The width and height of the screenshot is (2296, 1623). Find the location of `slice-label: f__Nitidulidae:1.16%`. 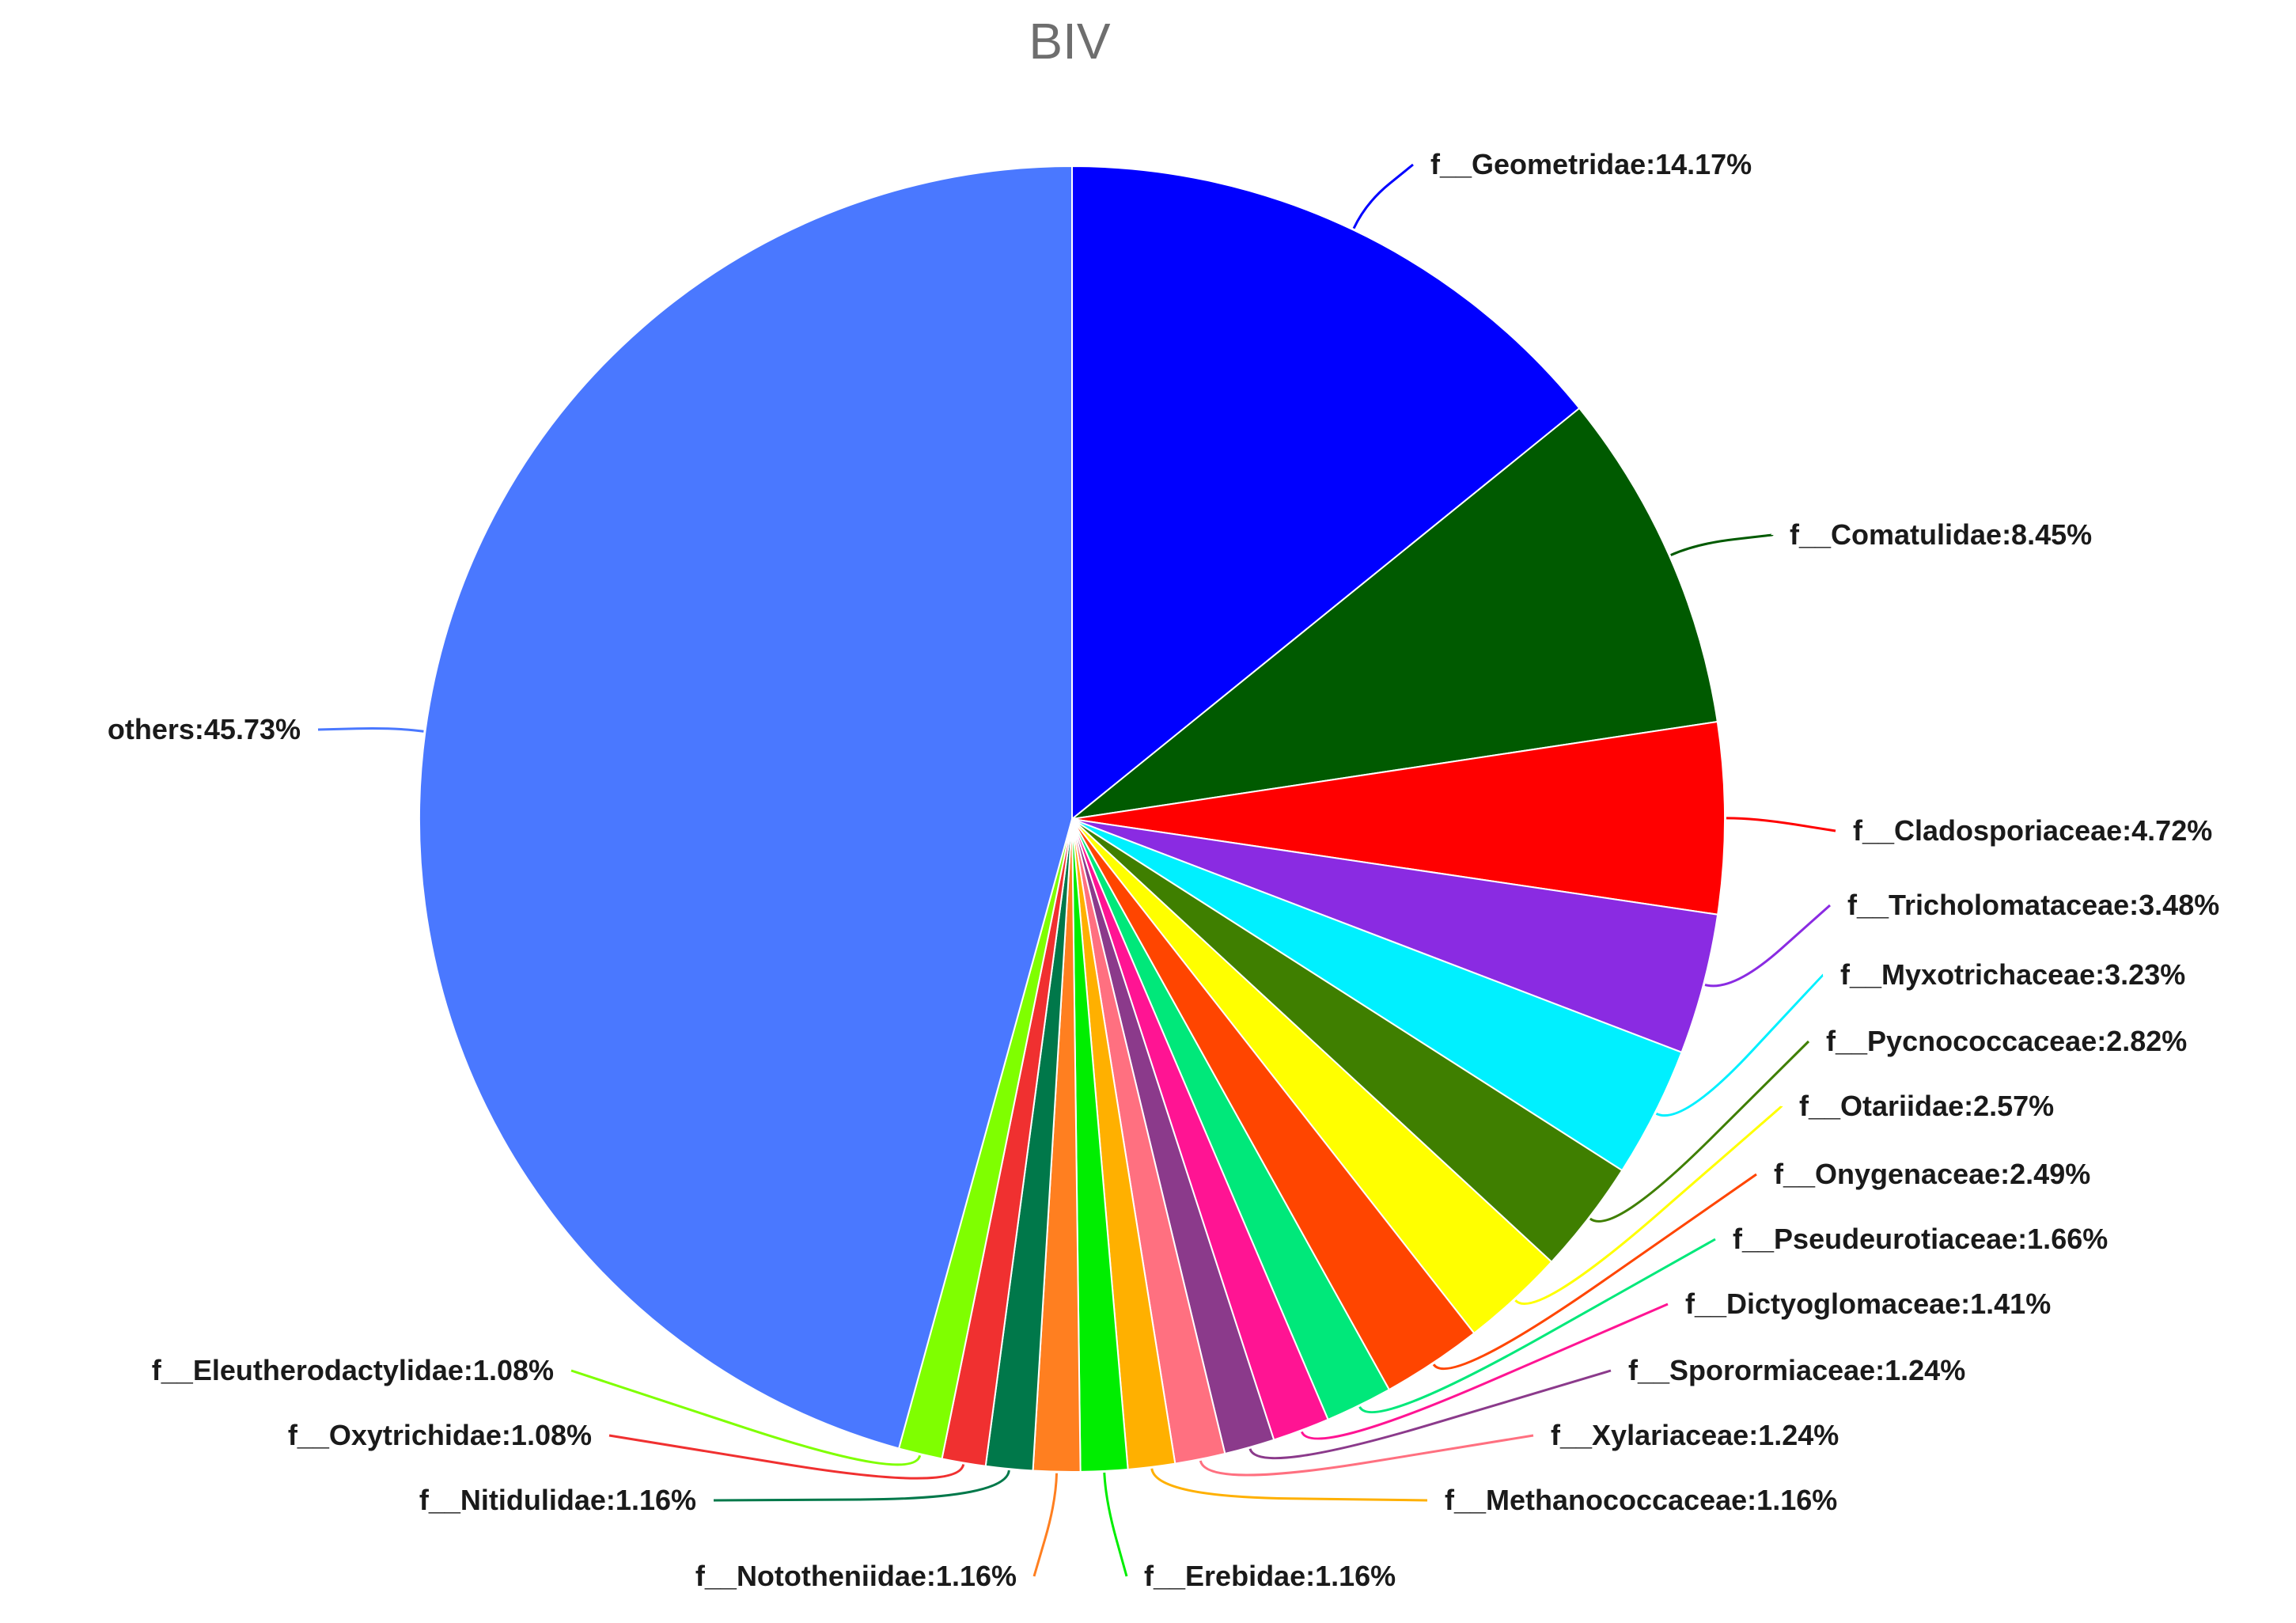

slice-label: f__Nitidulidae:1.16% is located at coordinates (557, 1500).